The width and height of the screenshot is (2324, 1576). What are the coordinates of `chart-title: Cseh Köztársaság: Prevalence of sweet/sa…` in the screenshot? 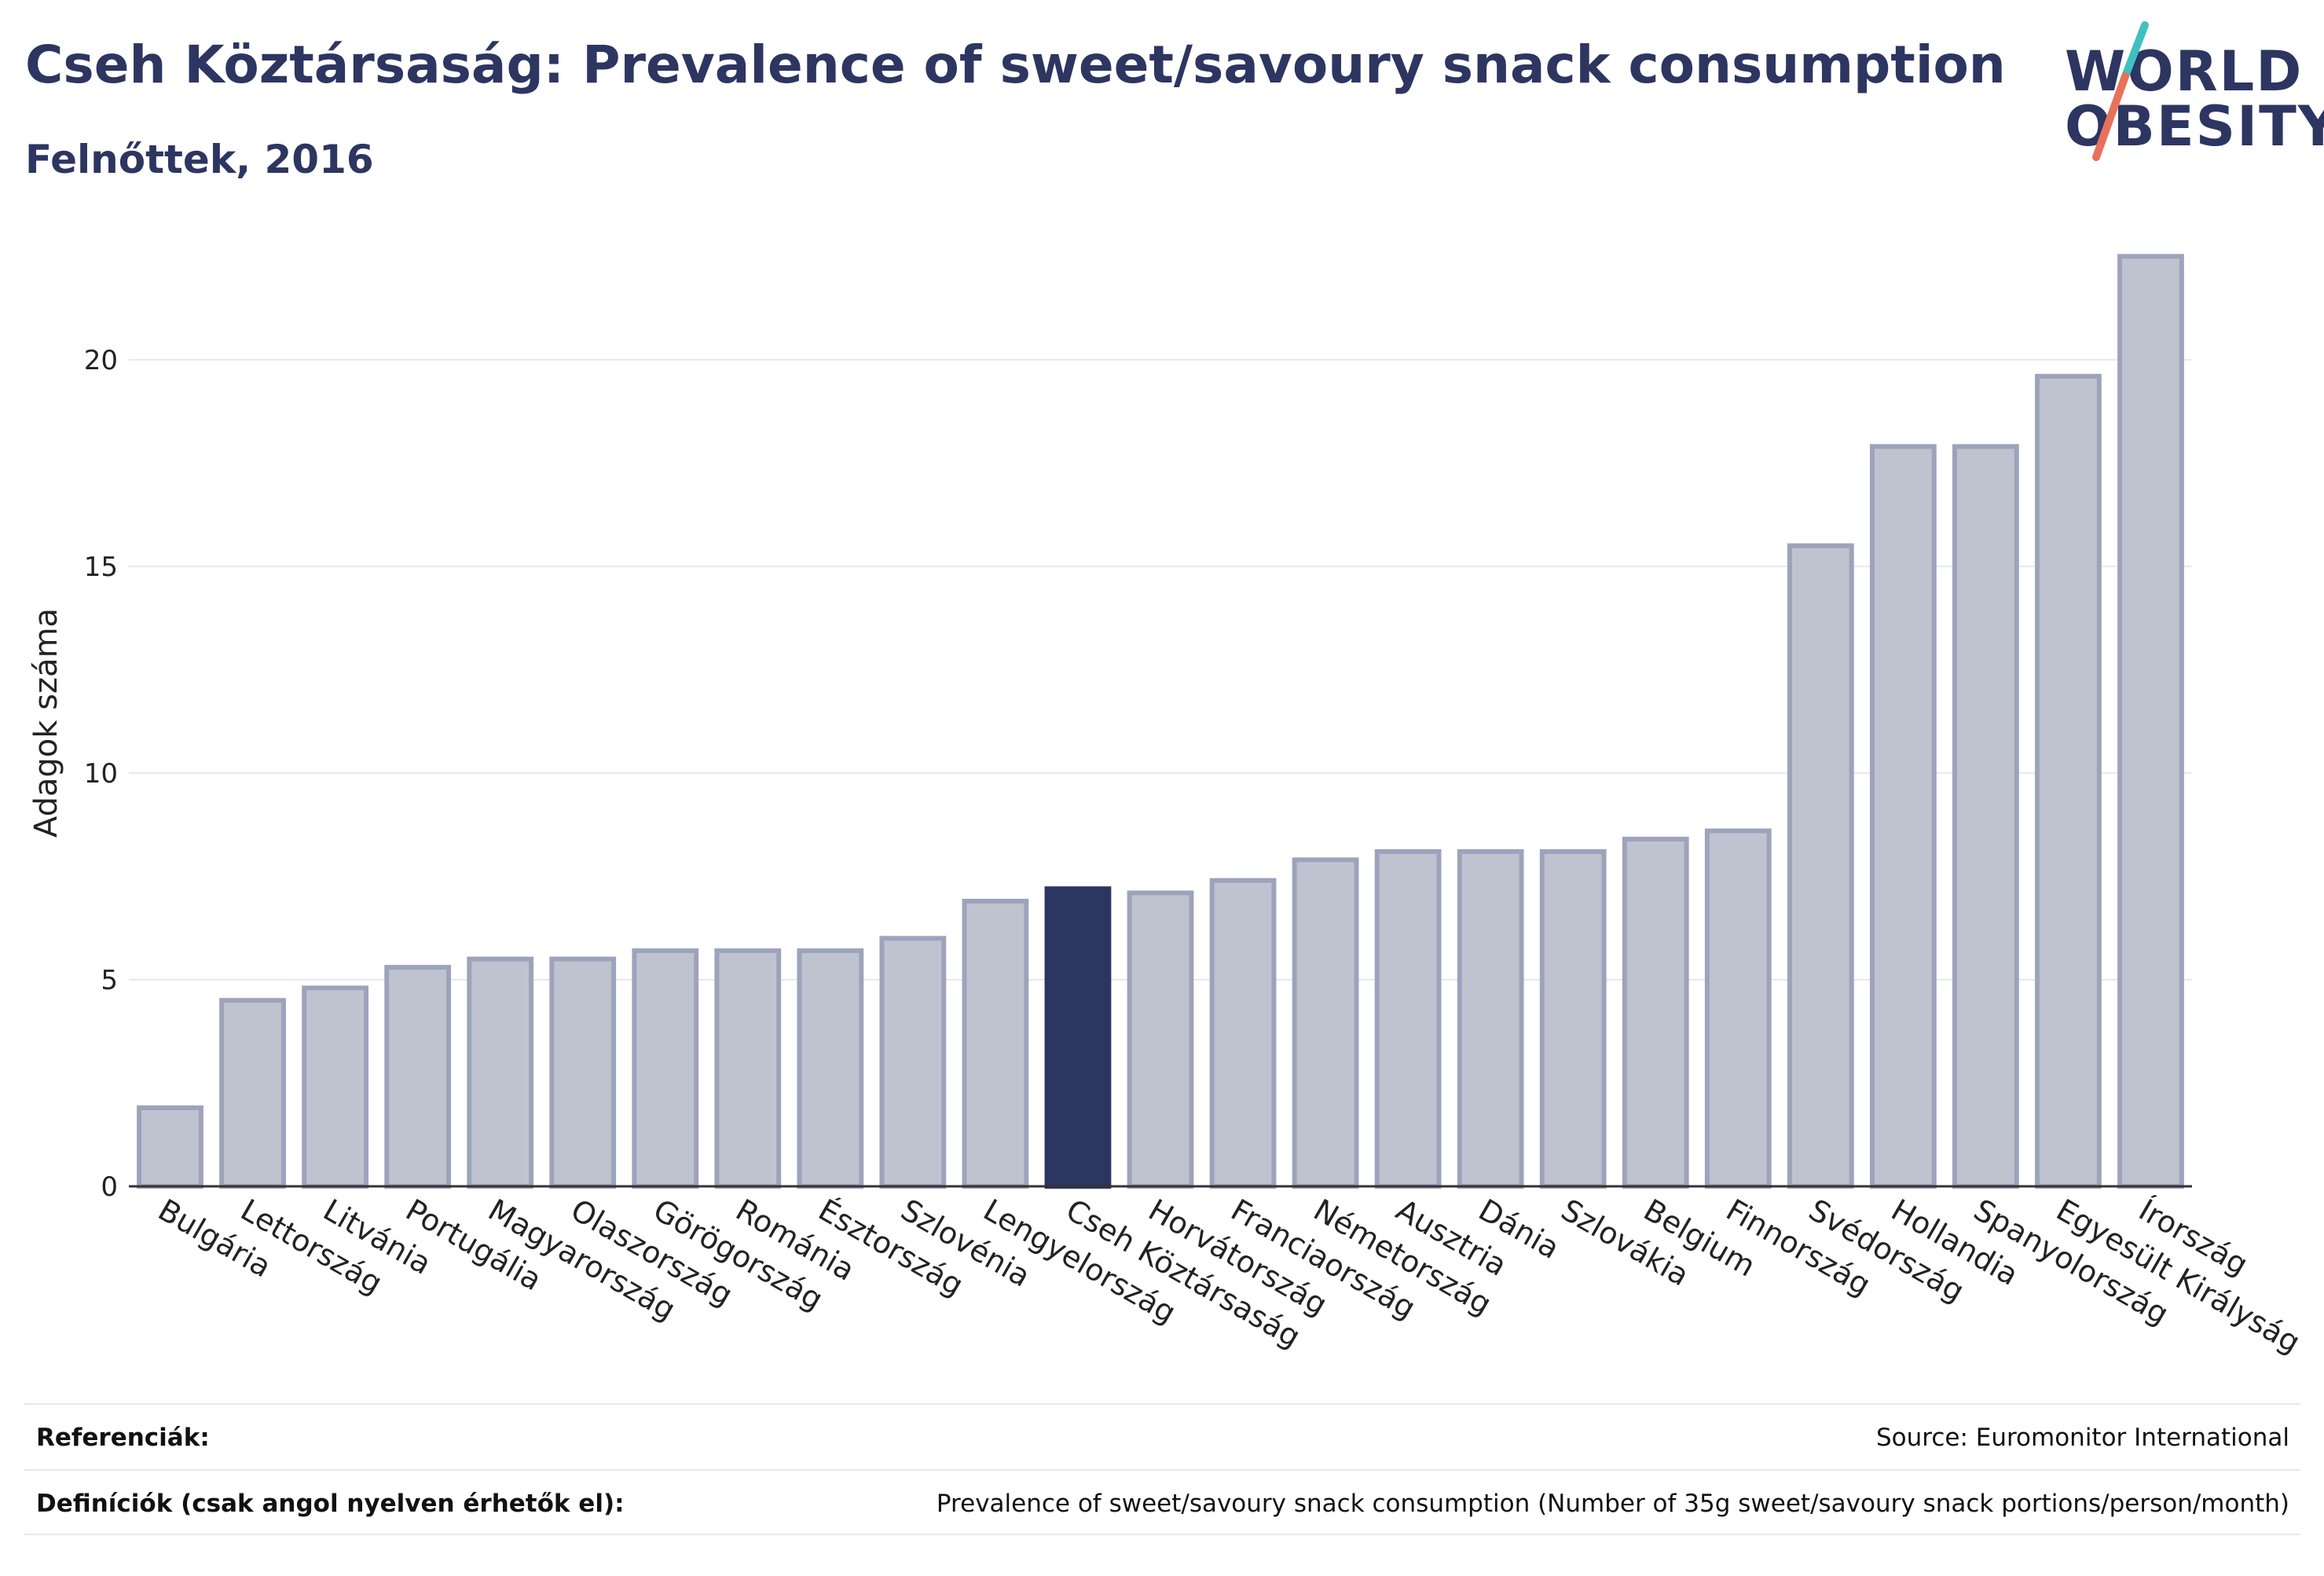 It's located at (1015, 65).